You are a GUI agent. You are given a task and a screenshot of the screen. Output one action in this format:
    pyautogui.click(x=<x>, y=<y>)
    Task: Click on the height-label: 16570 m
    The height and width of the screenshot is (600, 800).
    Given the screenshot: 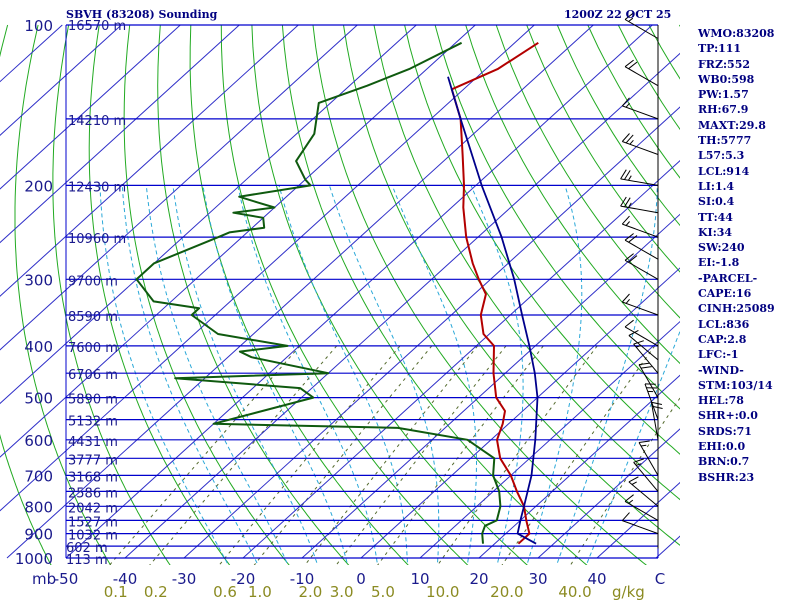 What is the action you would take?
    pyautogui.click(x=97, y=26)
    